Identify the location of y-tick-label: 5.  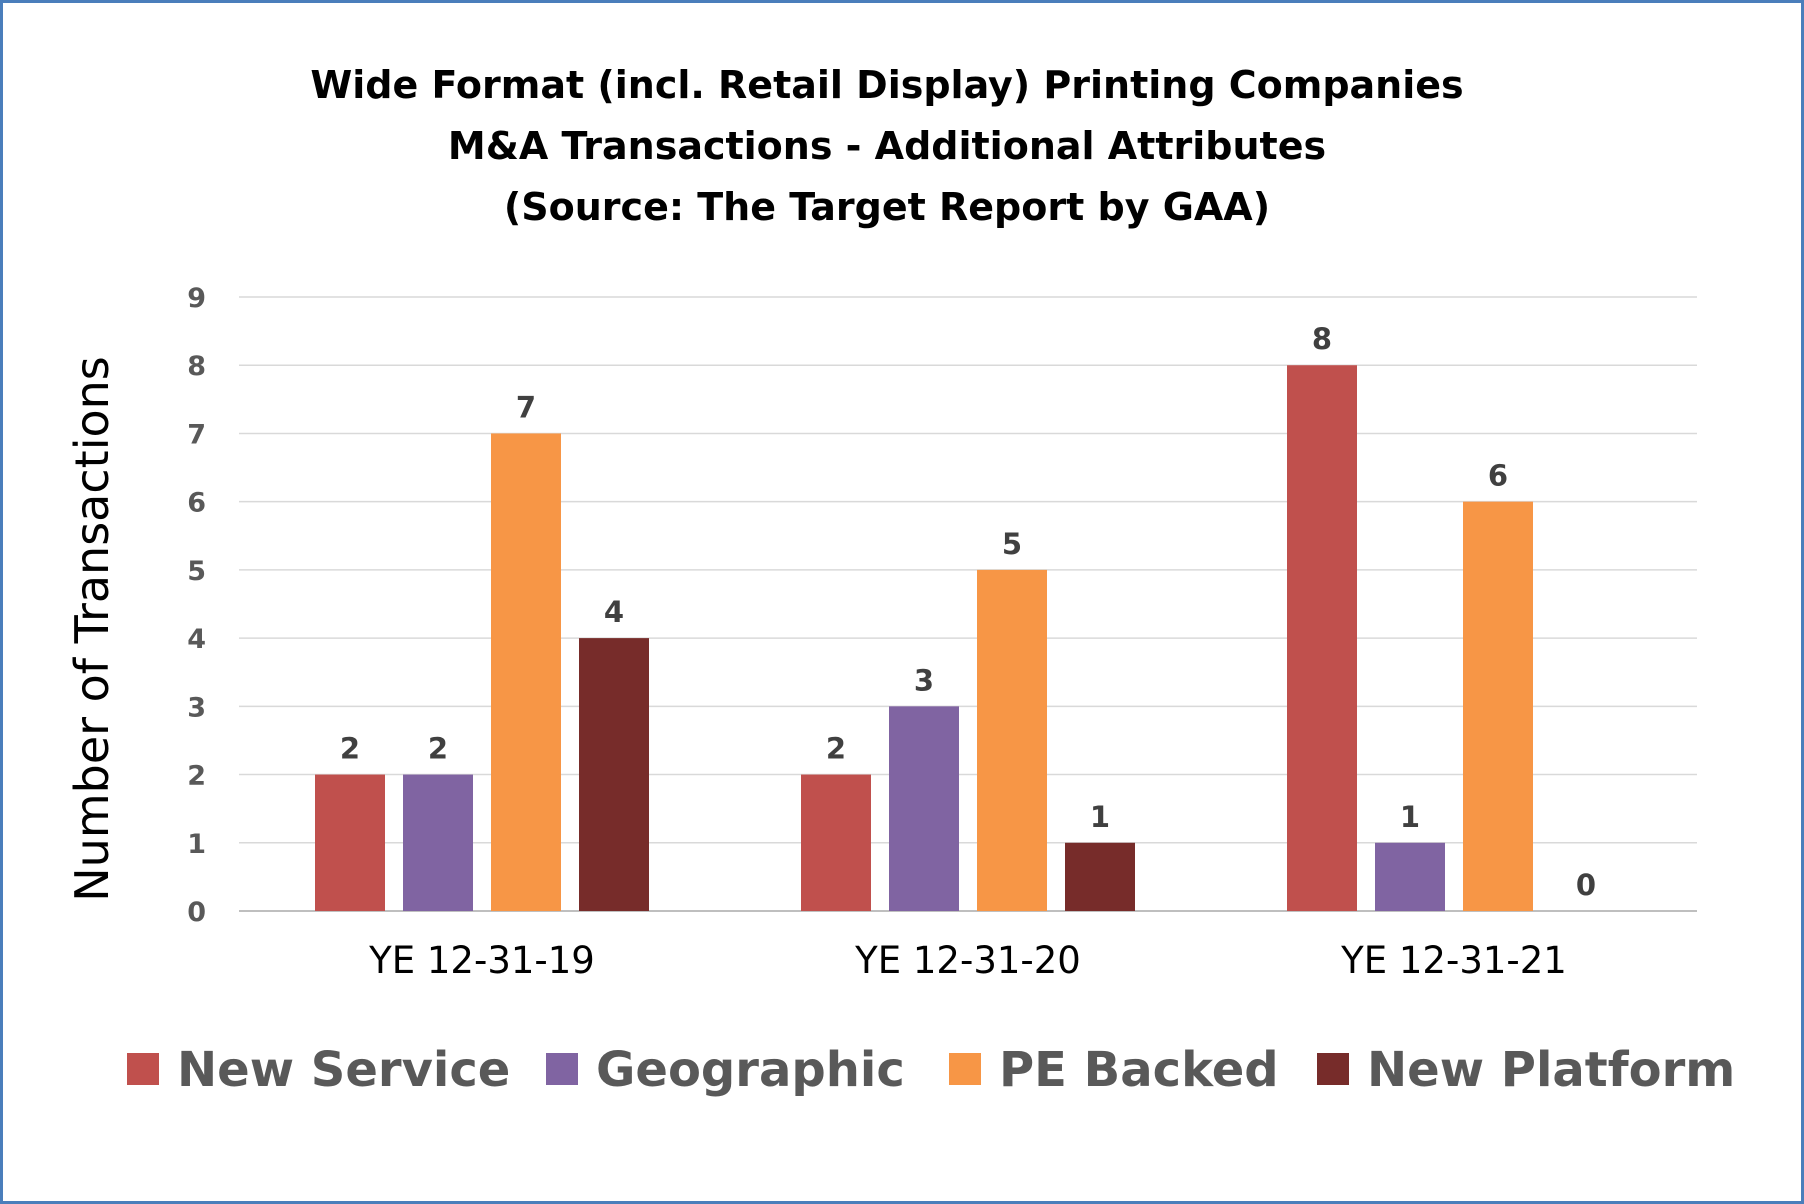
(196, 571).